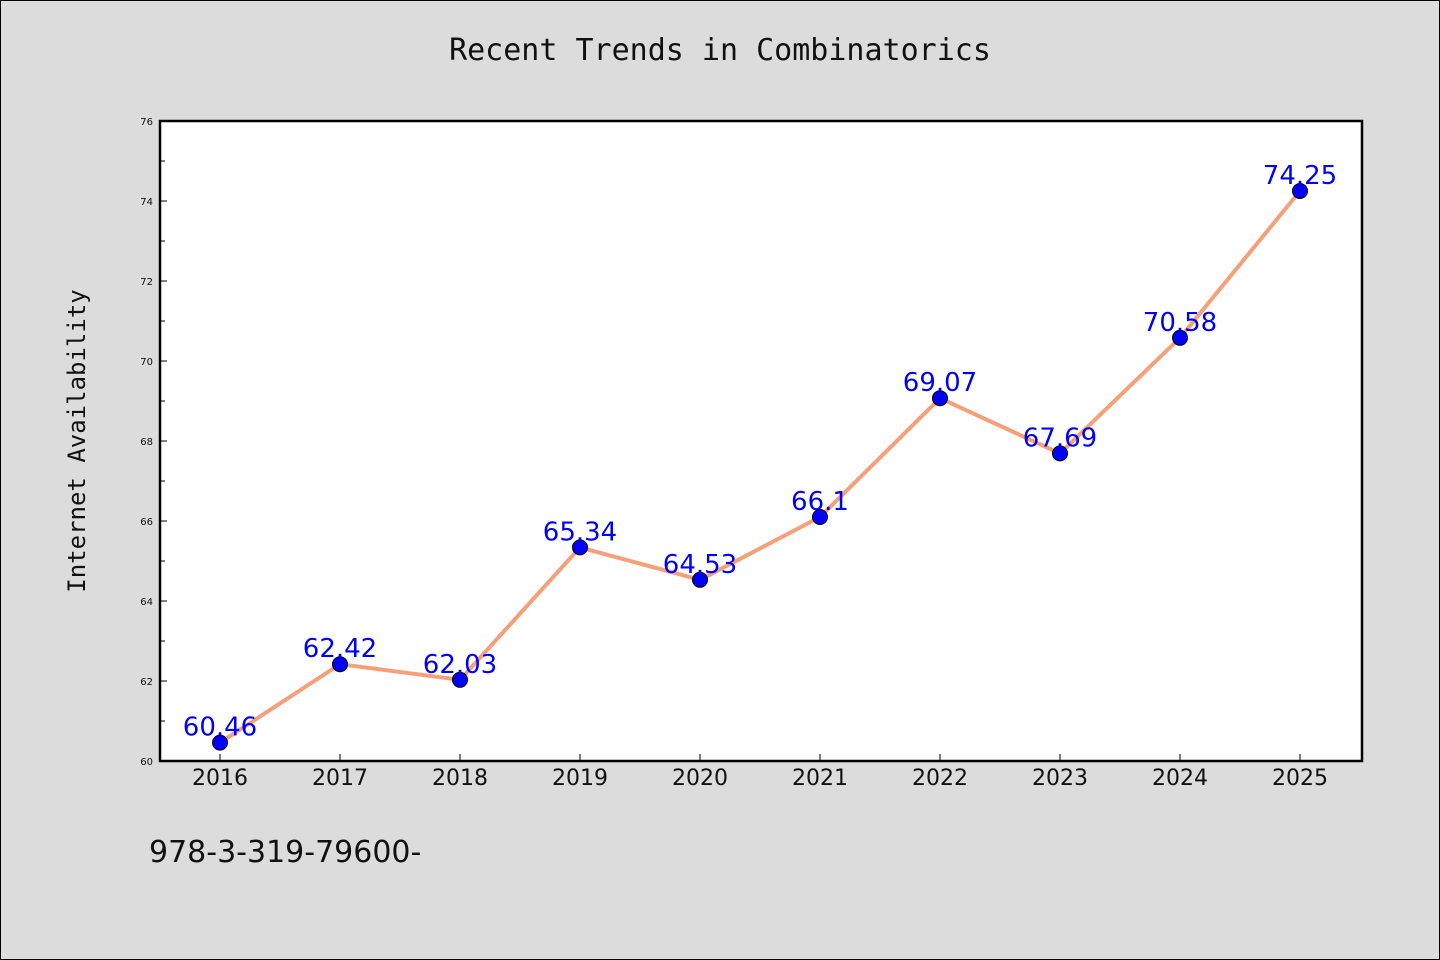 The width and height of the screenshot is (1440, 960). What do you see at coordinates (340, 649) in the screenshot?
I see `data-label: 62.42` at bounding box center [340, 649].